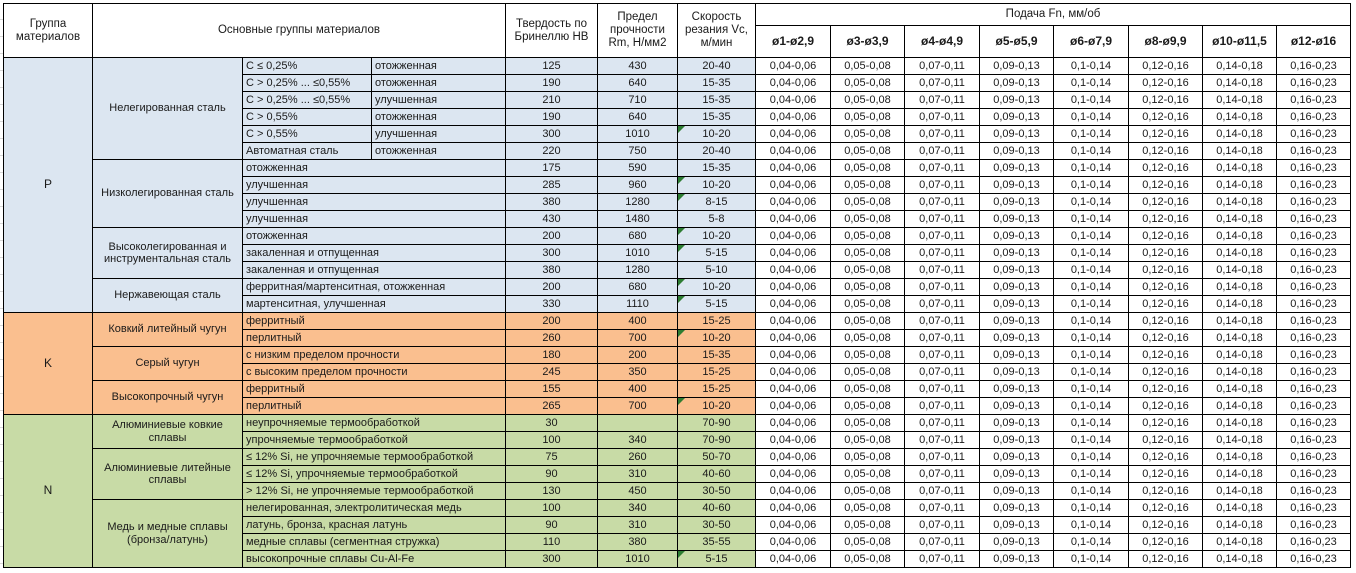  Describe the element at coordinates (374, 474) in the screenshot. I see `spec-cell: ≤ 12% Si, упрочняемые термообработкой` at that location.